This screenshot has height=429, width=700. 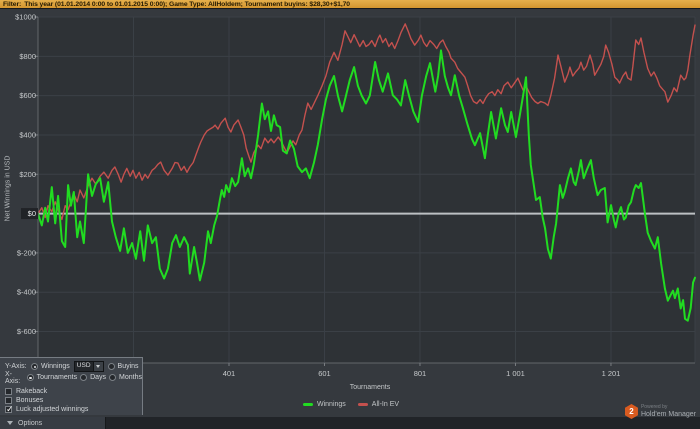 What do you see at coordinates (53, 423) in the screenshot?
I see `options-button: Options` at bounding box center [53, 423].